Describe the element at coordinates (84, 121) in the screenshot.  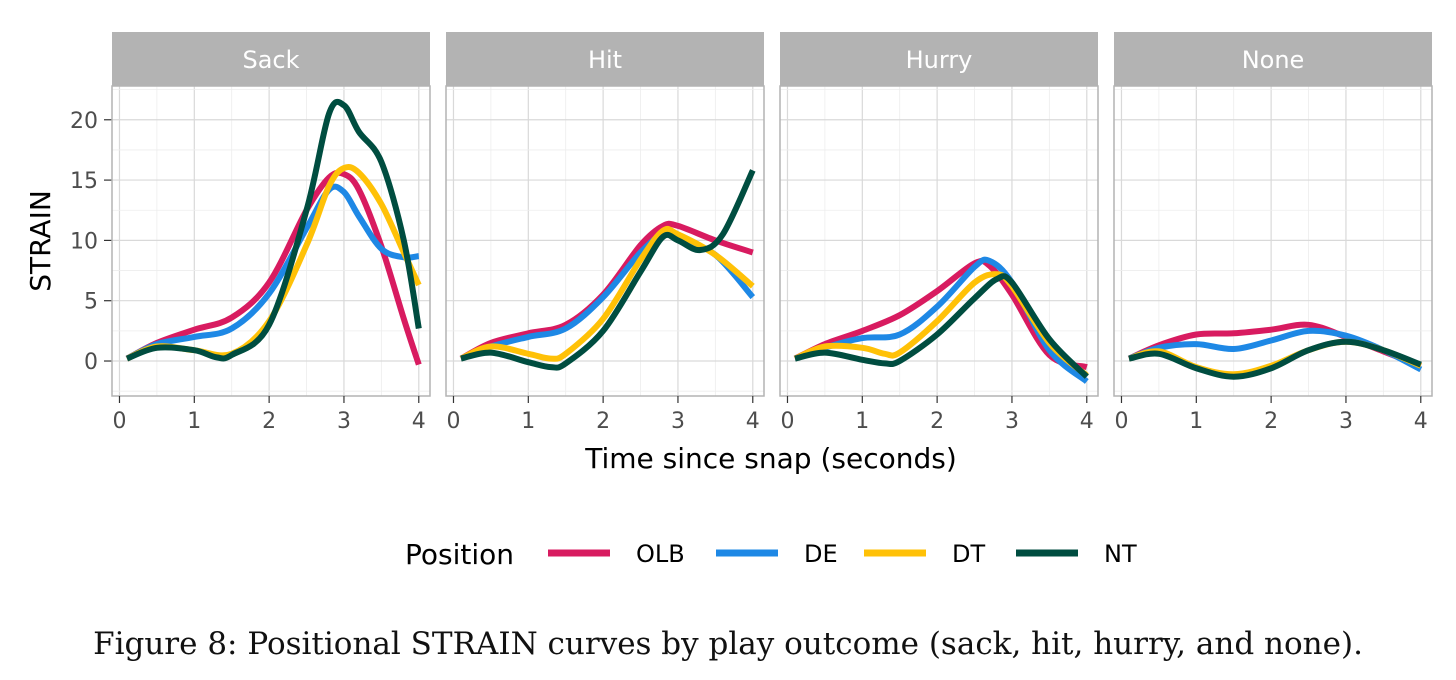
I see `y-tick-label: 20` at that location.